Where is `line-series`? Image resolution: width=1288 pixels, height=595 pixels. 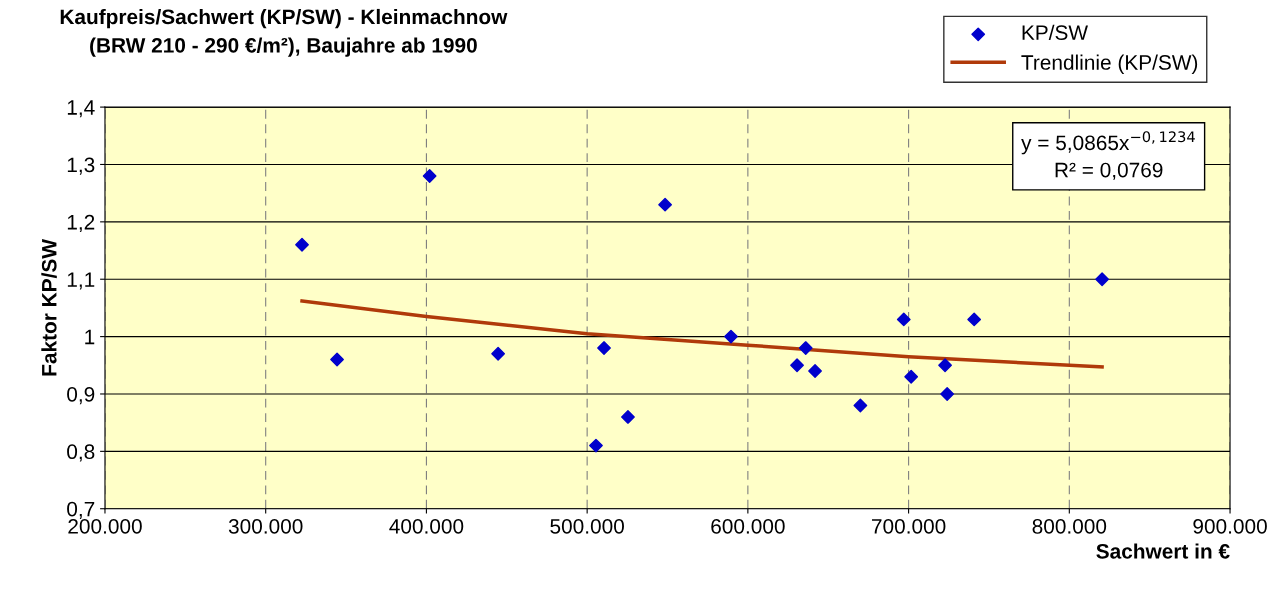 line-series is located at coordinates (702, 334).